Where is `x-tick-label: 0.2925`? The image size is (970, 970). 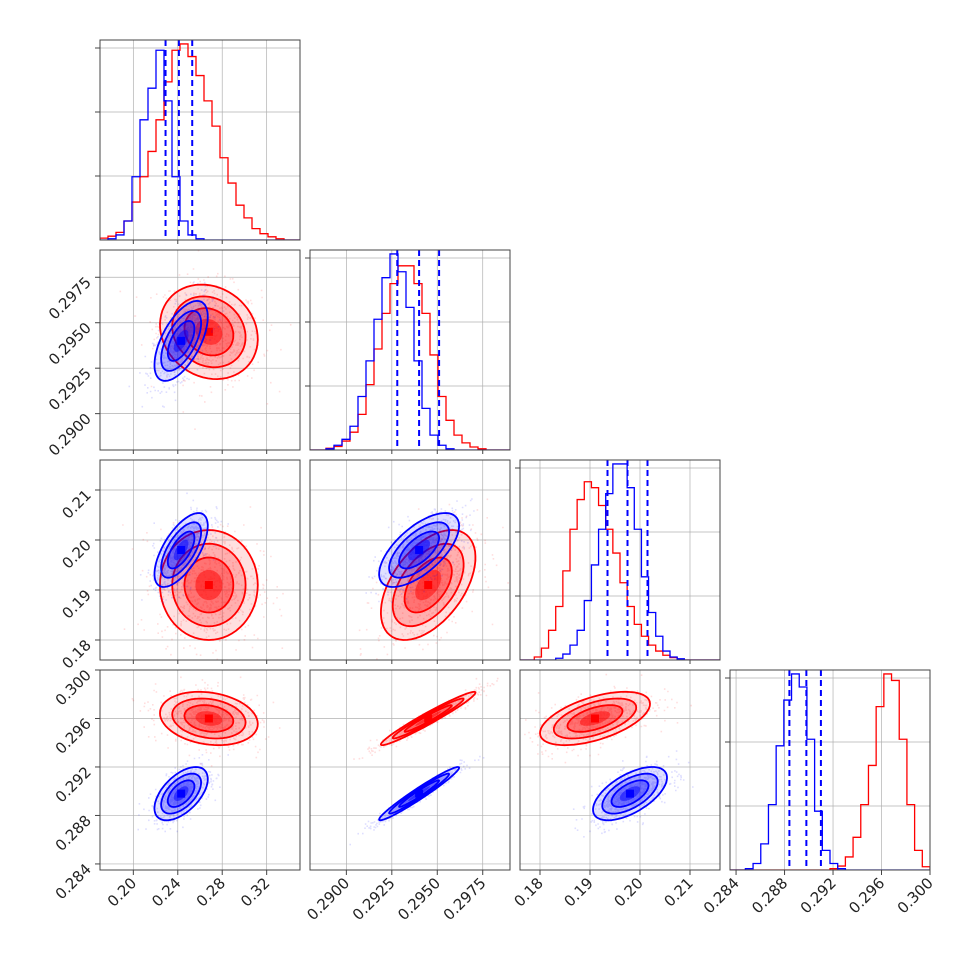
x-tick-label: 0.2925 is located at coordinates (374, 899).